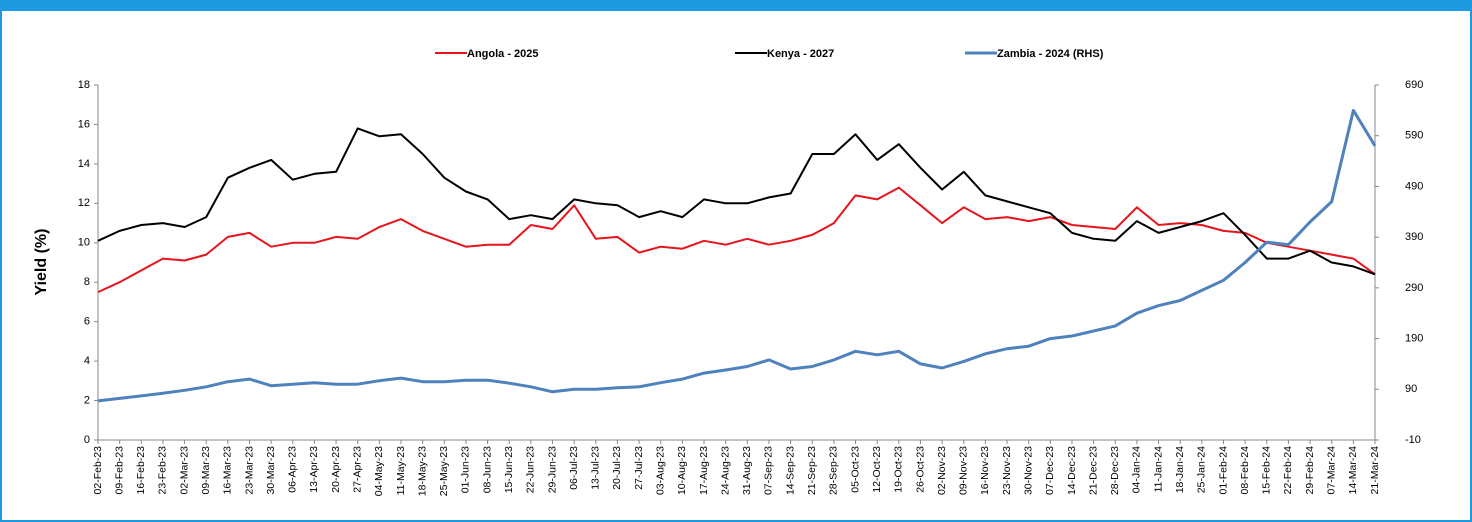 Image resolution: width=1472 pixels, height=522 pixels. Describe the element at coordinates (812, 470) in the screenshot. I see `x-tick-label: 21-Sep-23` at that location.